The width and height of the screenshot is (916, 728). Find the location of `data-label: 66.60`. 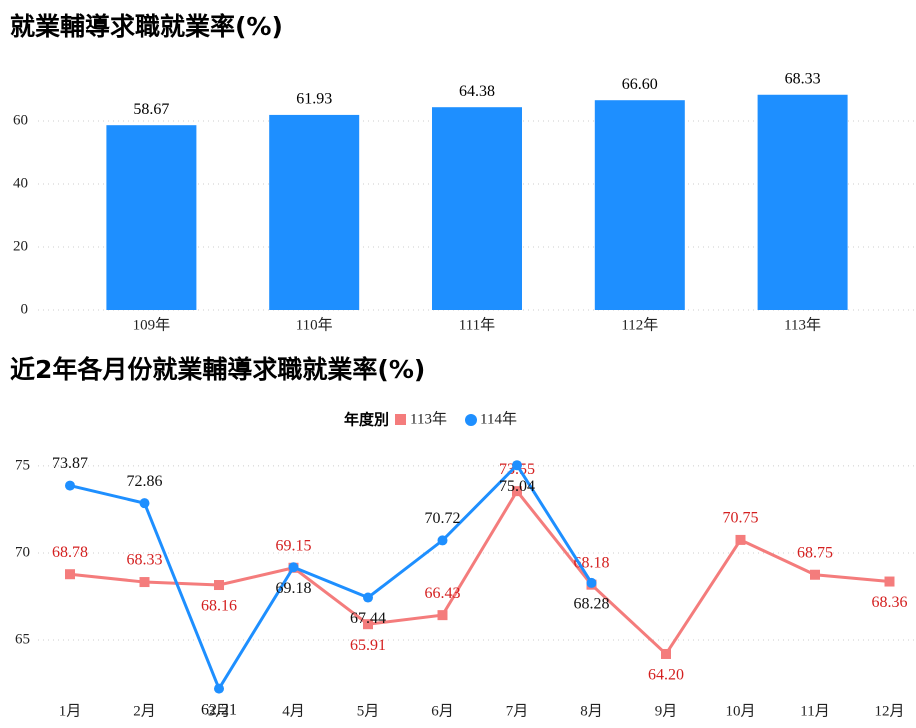

data-label: 66.60 is located at coordinates (640, 84).